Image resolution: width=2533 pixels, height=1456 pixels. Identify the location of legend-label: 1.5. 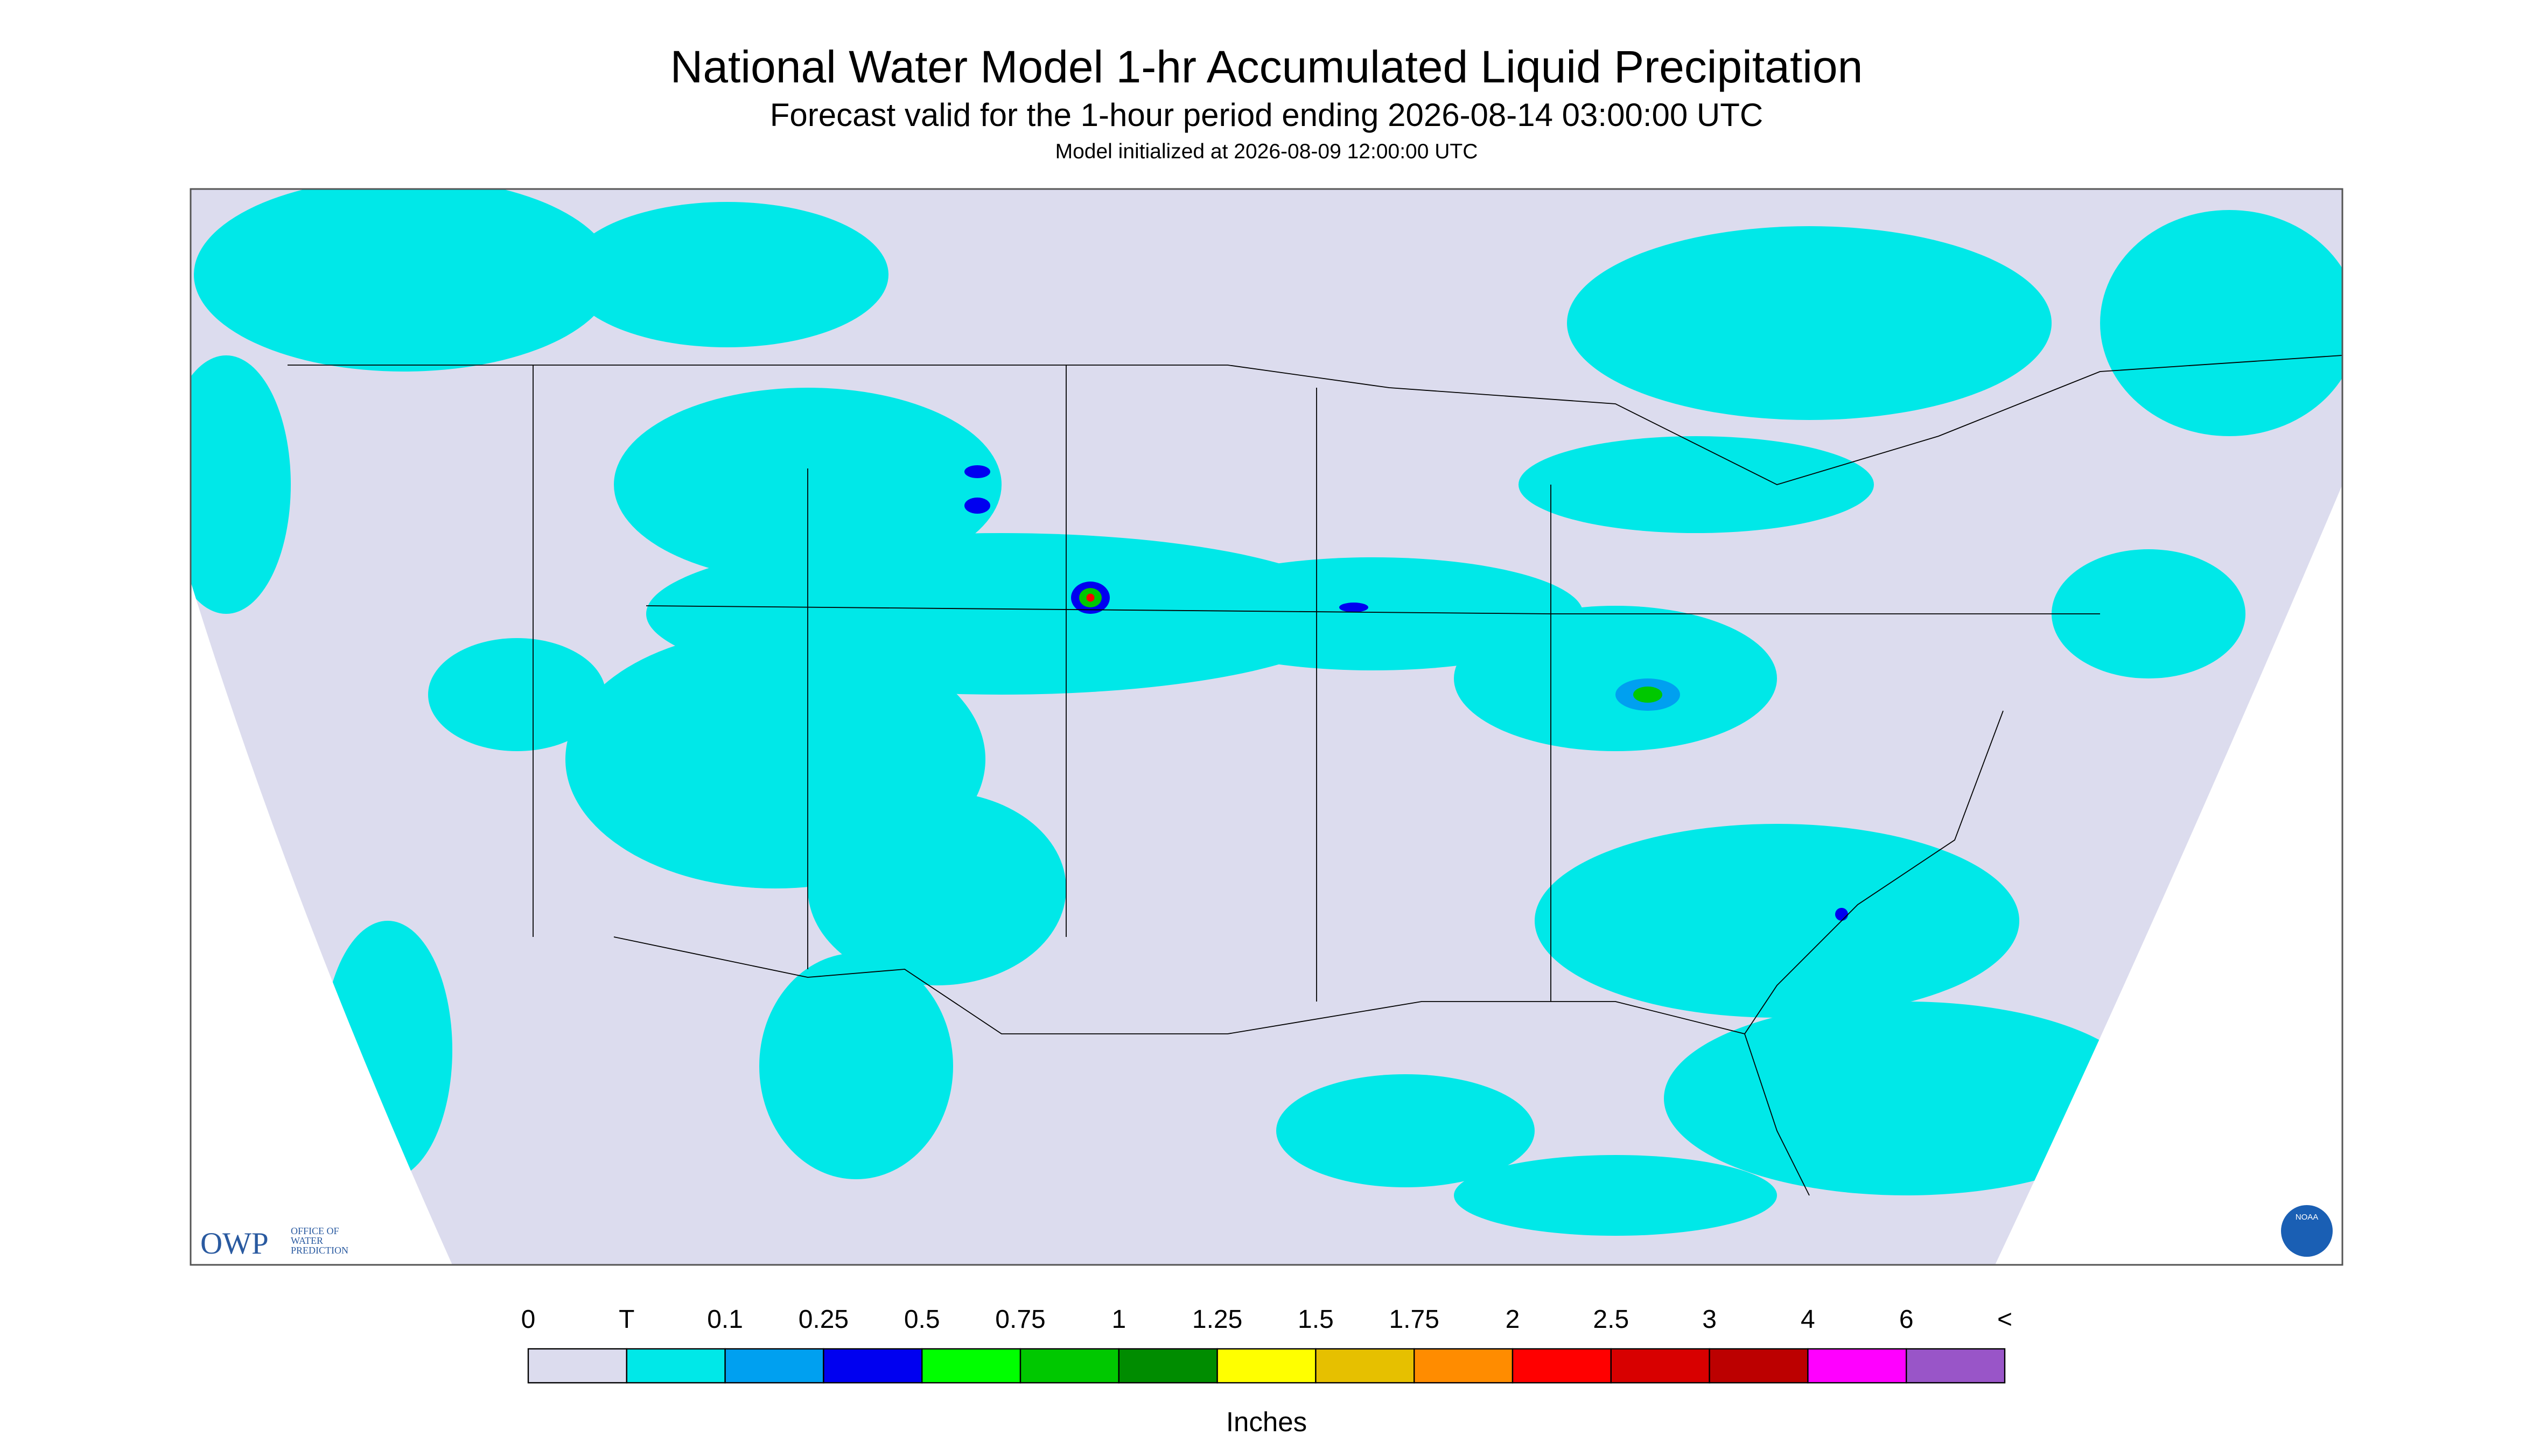
(1316, 1319).